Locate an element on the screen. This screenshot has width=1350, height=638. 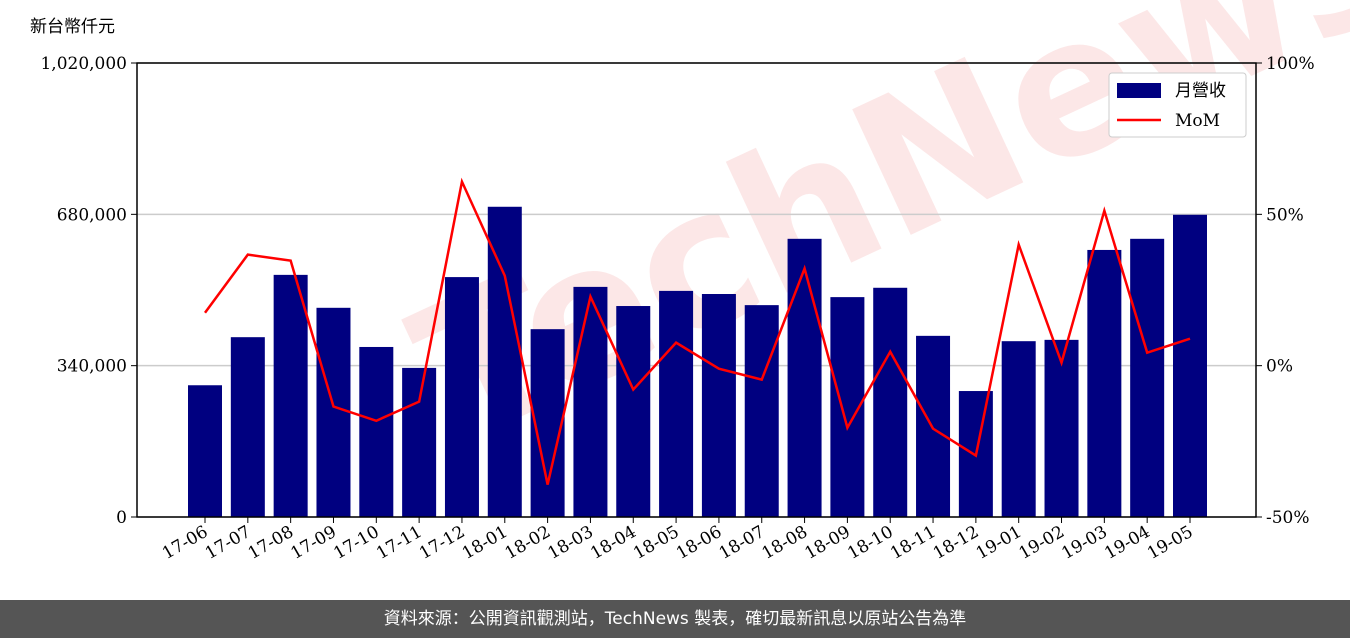
y-tick-label: 1,020,000 is located at coordinates (83, 64).